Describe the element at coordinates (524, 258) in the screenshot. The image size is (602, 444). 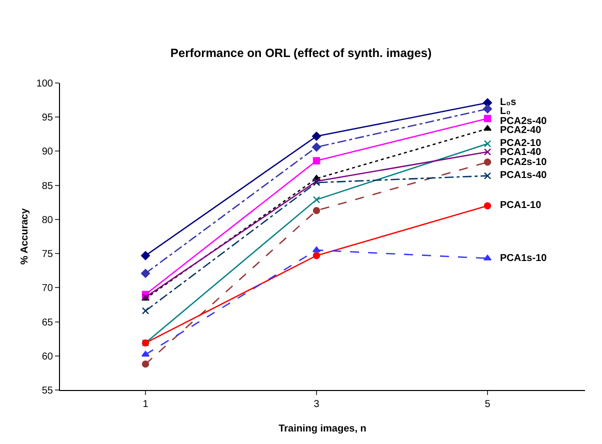
I see `series-label: PCA1s-10` at that location.